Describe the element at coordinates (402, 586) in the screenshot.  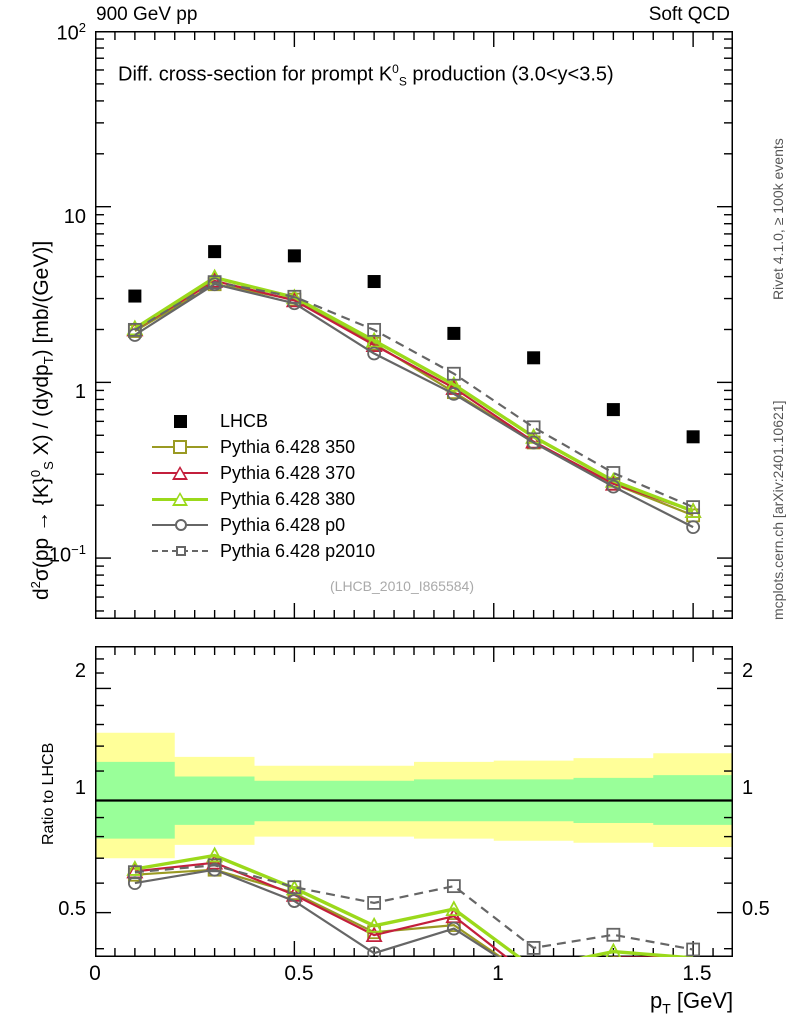
I see `dataset-watermark: (LHCB_2010_I865584)` at that location.